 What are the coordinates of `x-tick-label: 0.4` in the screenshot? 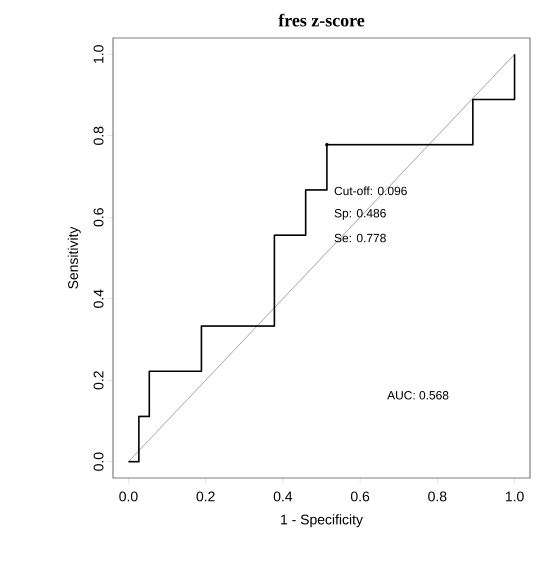 It's located at (283, 497).